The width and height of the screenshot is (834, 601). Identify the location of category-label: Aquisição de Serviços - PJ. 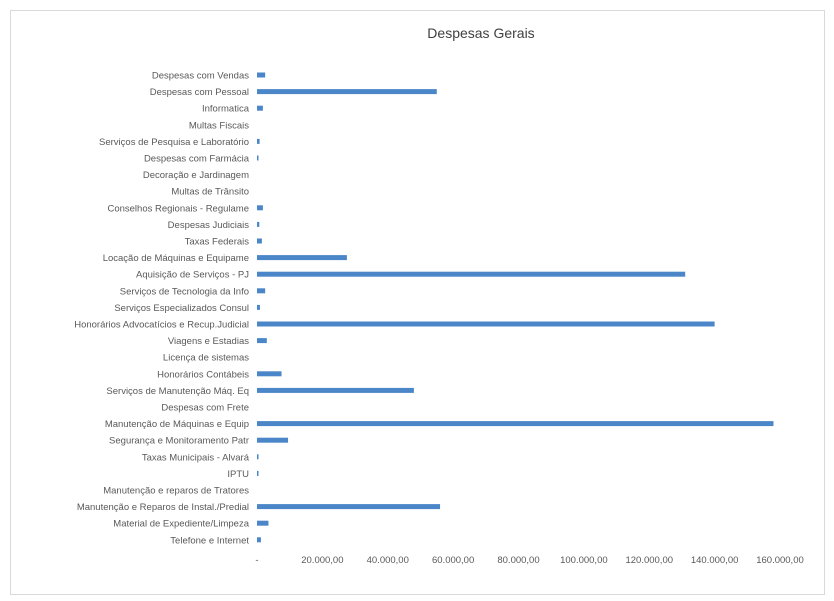
(192, 275).